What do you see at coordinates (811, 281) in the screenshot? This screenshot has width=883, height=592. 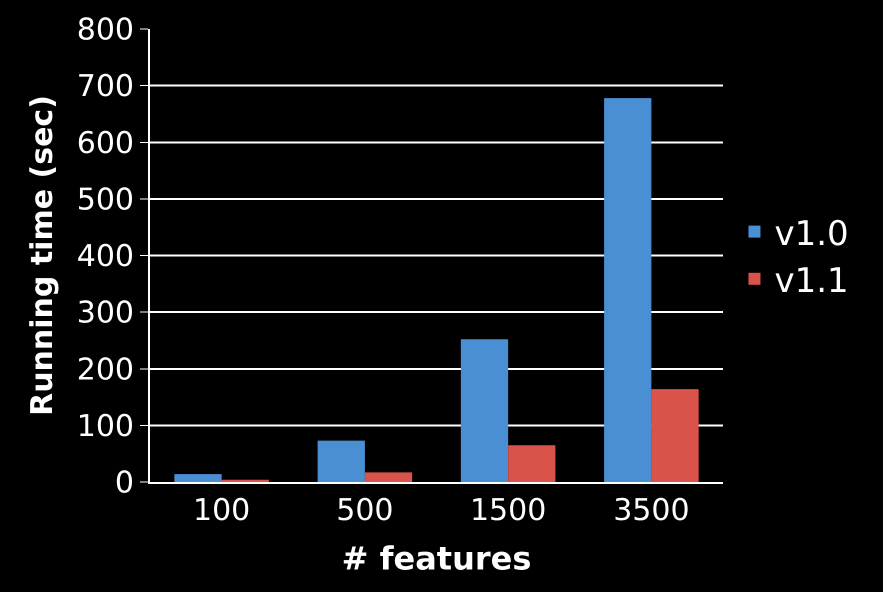 I see `legend-label: v1.1` at bounding box center [811, 281].